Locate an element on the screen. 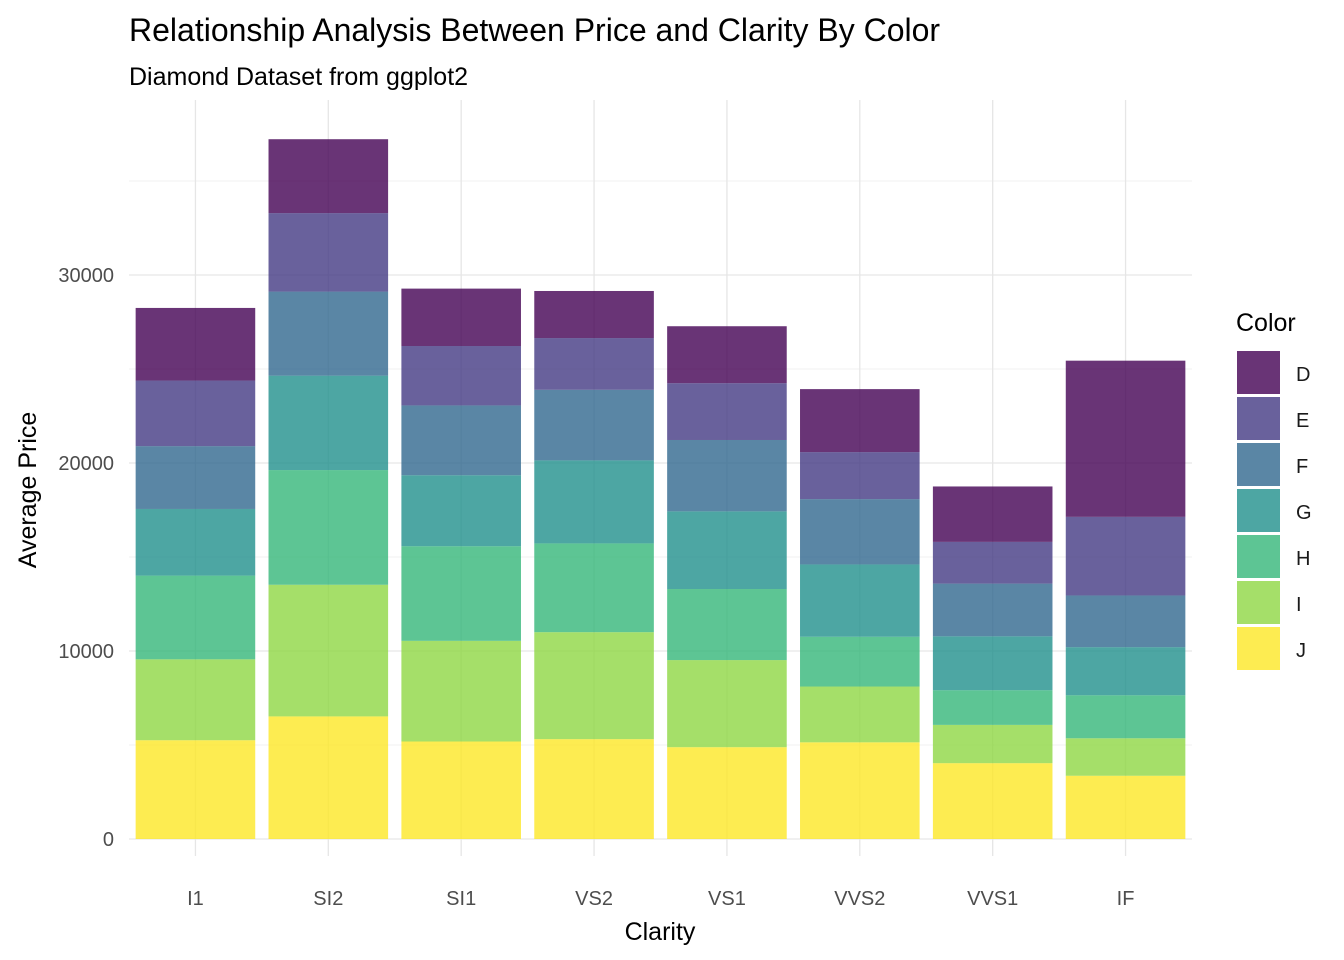  bar-segment-if-h is located at coordinates (1125, 717).